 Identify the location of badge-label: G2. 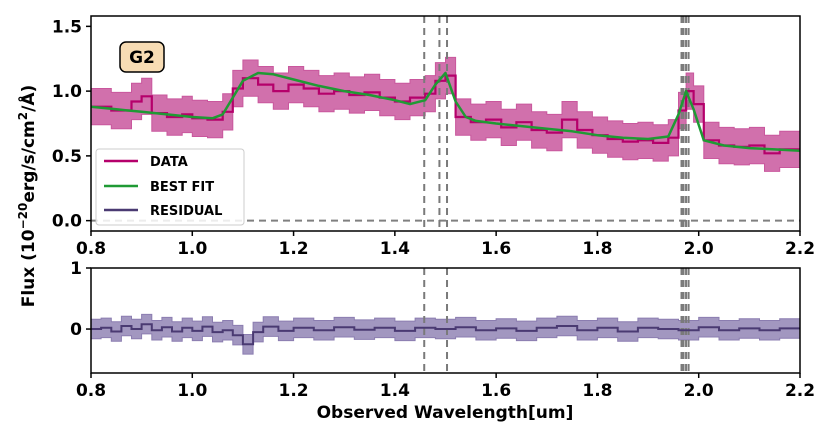
(142, 58).